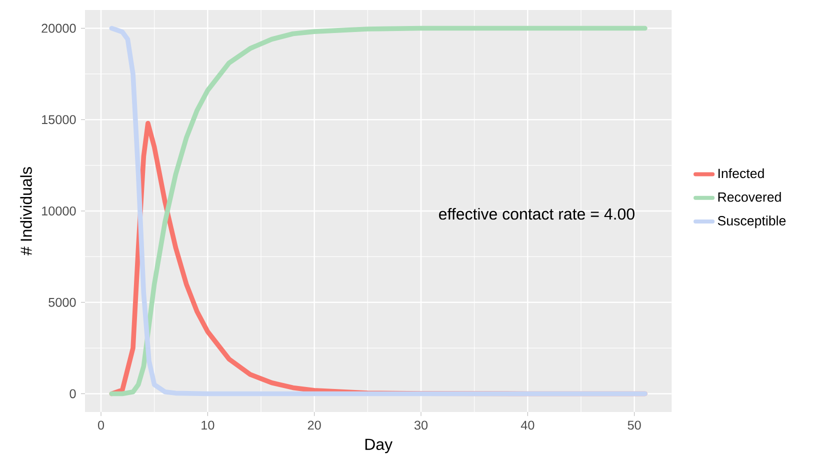  I want to click on x-tick-label: 50, so click(634, 425).